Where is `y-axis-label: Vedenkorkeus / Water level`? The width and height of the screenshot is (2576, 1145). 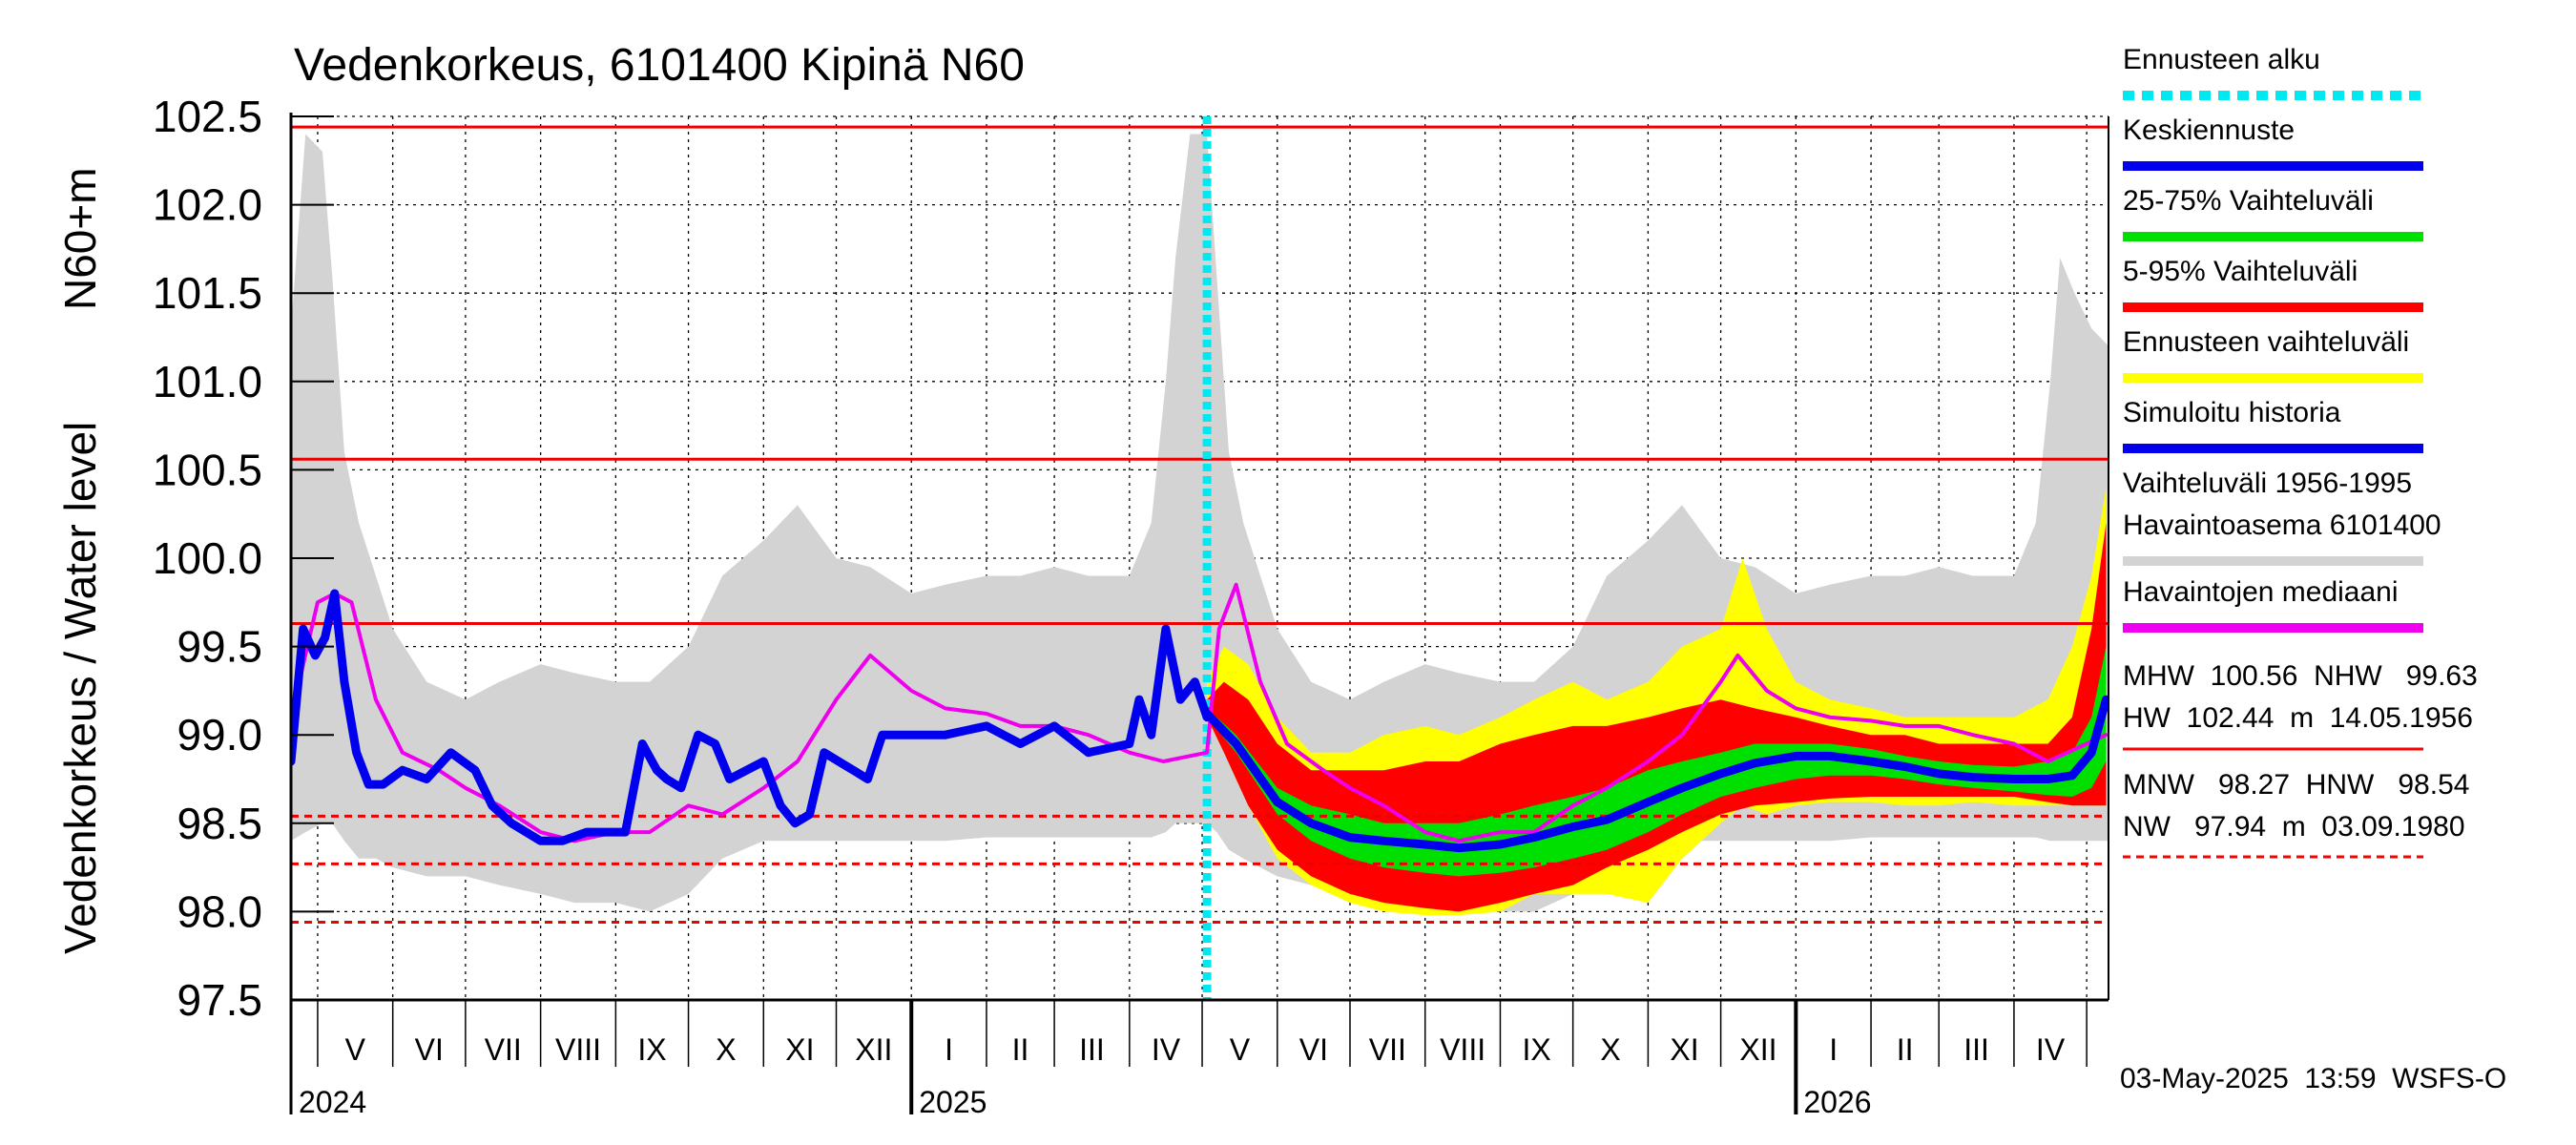
y-axis-label: Vedenkorkeus / Water level is located at coordinates (80, 688).